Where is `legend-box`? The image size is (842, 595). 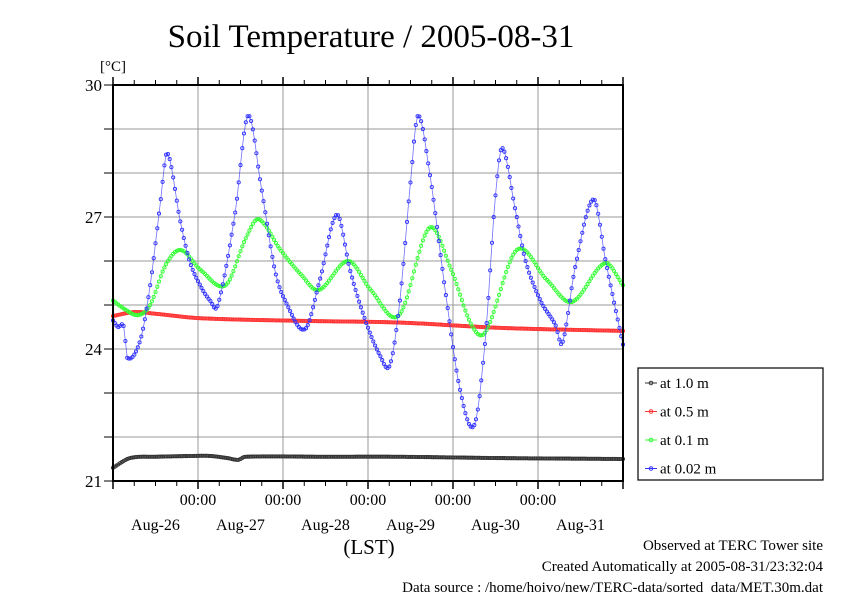
legend-box is located at coordinates (730, 424).